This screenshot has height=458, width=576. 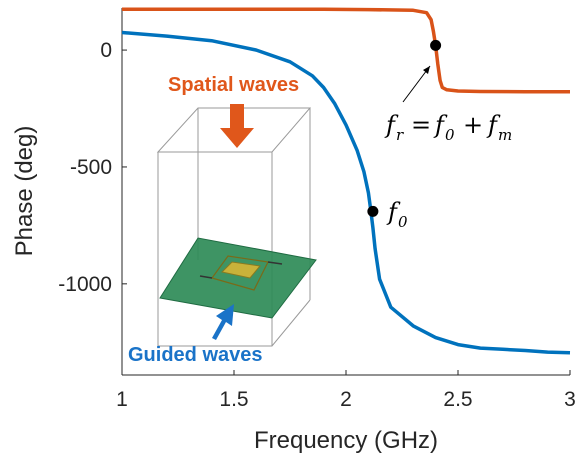 What do you see at coordinates (233, 85) in the screenshot?
I see `spatial-waves-label: Spatial waves` at bounding box center [233, 85].